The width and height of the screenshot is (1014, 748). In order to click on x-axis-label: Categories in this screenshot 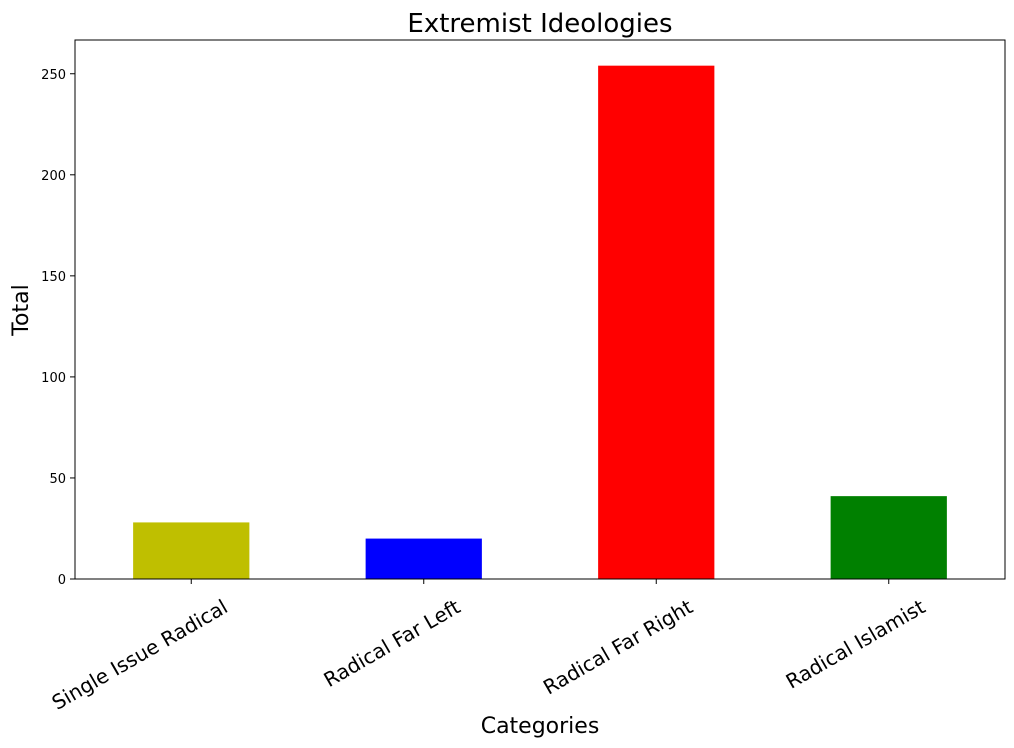, I will do `click(540, 726)`.